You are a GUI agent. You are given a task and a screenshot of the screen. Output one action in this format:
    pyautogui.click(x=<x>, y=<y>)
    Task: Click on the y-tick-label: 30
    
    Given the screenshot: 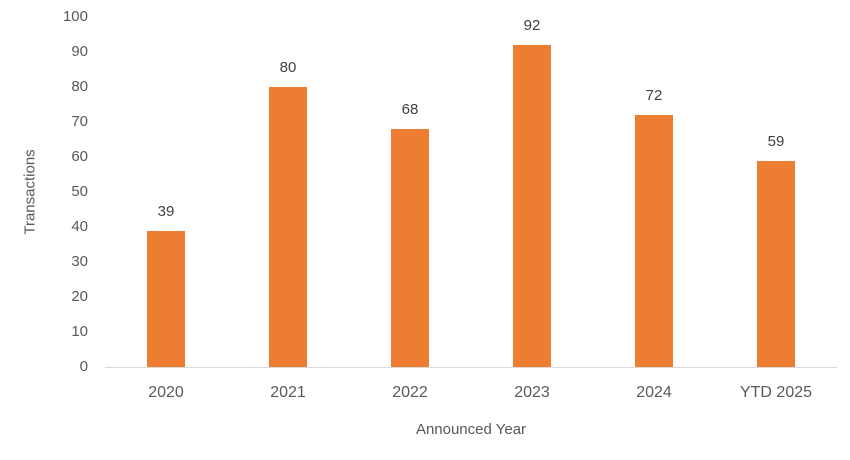 What is the action you would take?
    pyautogui.click(x=79, y=261)
    